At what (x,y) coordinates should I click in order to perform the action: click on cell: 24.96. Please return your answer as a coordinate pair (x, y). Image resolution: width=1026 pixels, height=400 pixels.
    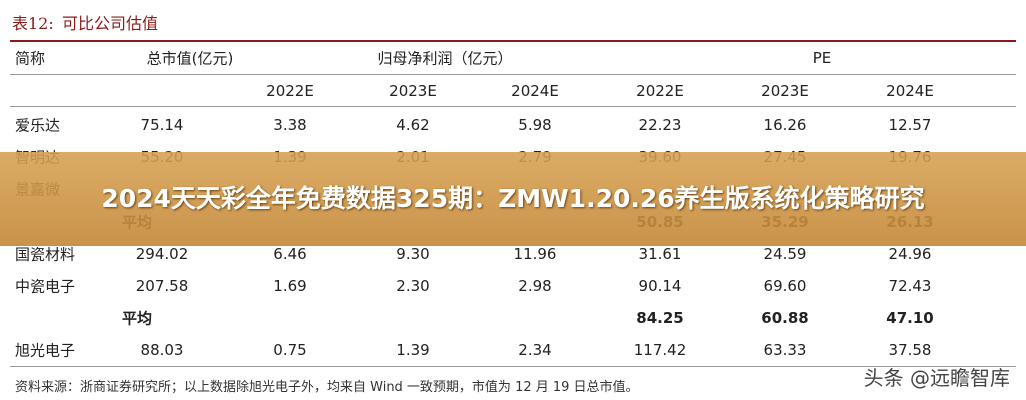
    Looking at the image, I should click on (910, 253).